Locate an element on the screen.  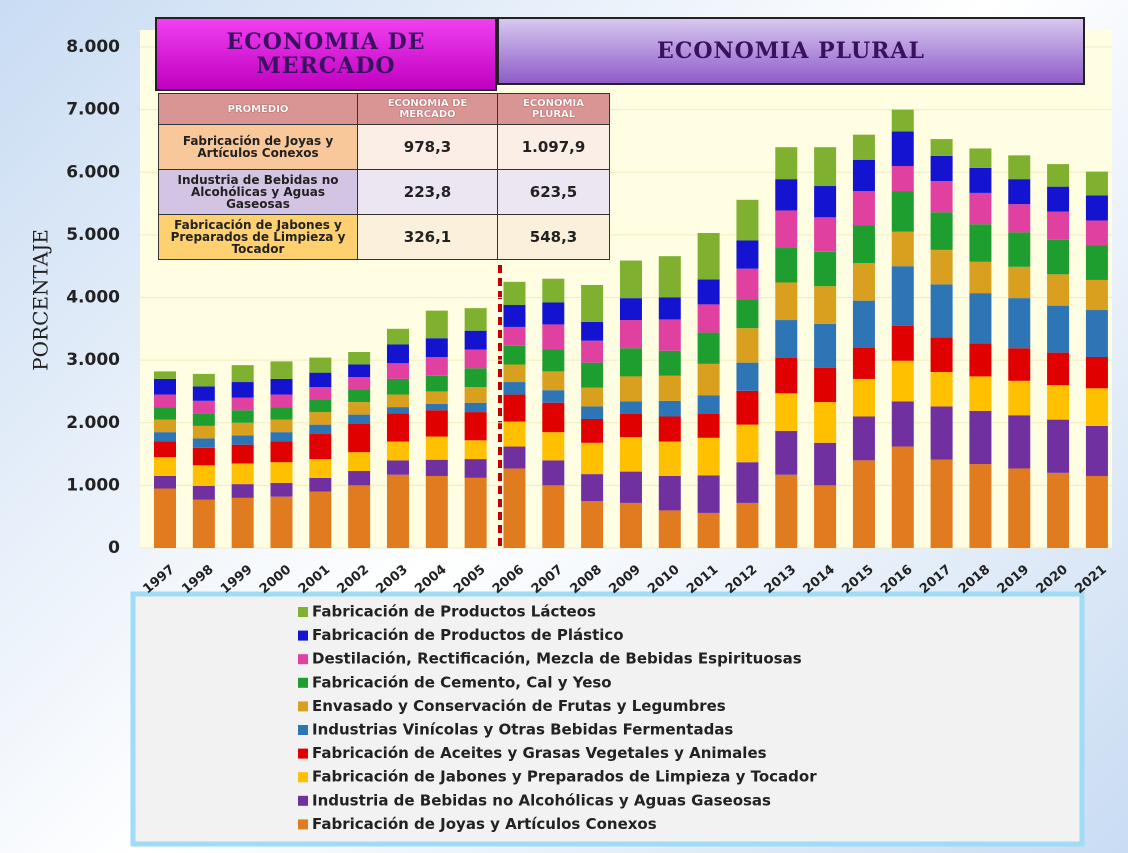
y-tick-label: 0 is located at coordinates (114, 548).